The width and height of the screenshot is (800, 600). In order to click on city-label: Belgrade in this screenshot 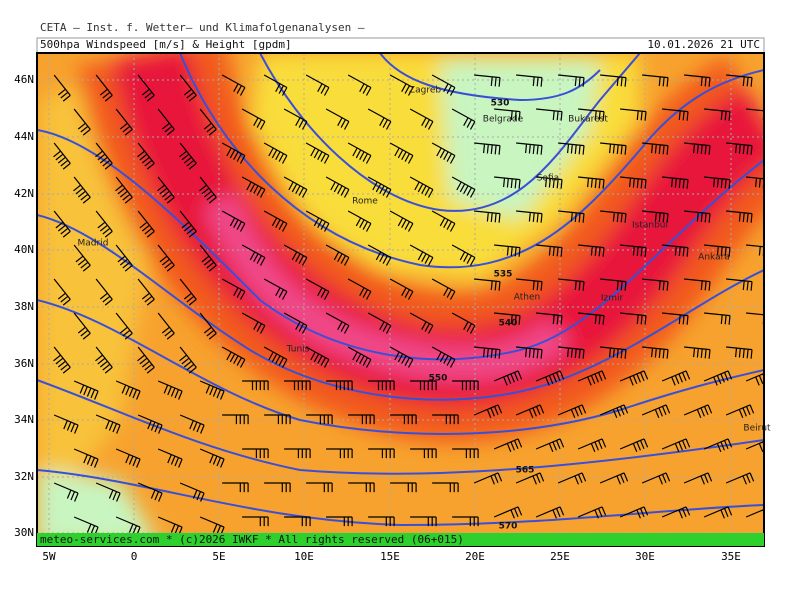, I will do `click(503, 120)`.